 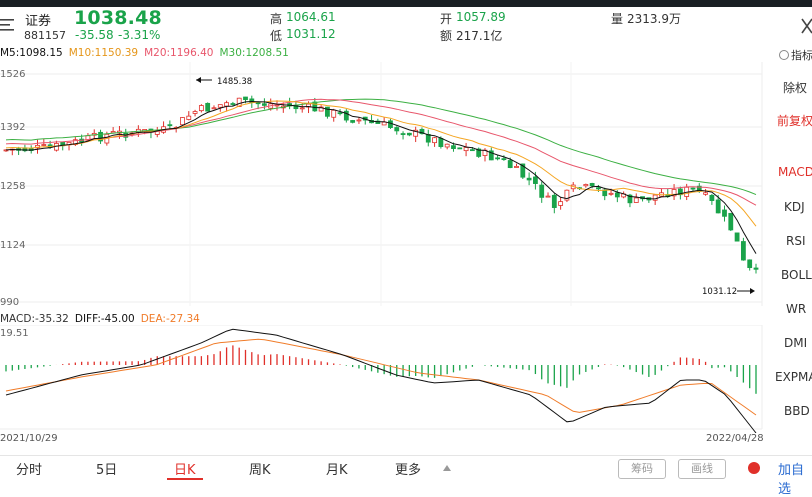 I want to click on indicator-header: 指标, so click(x=795, y=55).